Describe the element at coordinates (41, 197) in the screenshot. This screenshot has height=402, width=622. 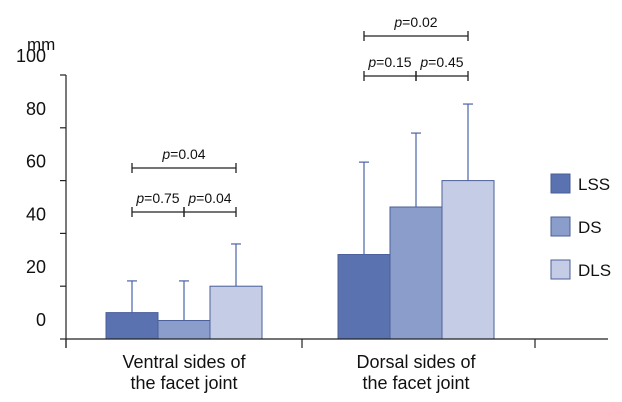
I see `y-axis: 0 20 40 60 80 100` at that location.